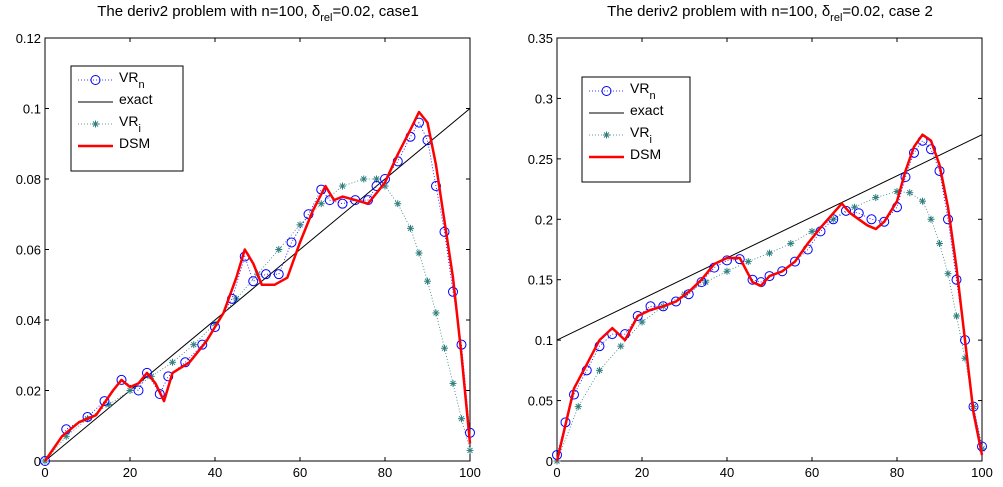 The width and height of the screenshot is (1003, 487). I want to click on y-tick-label: 0.35, so click(540, 38).